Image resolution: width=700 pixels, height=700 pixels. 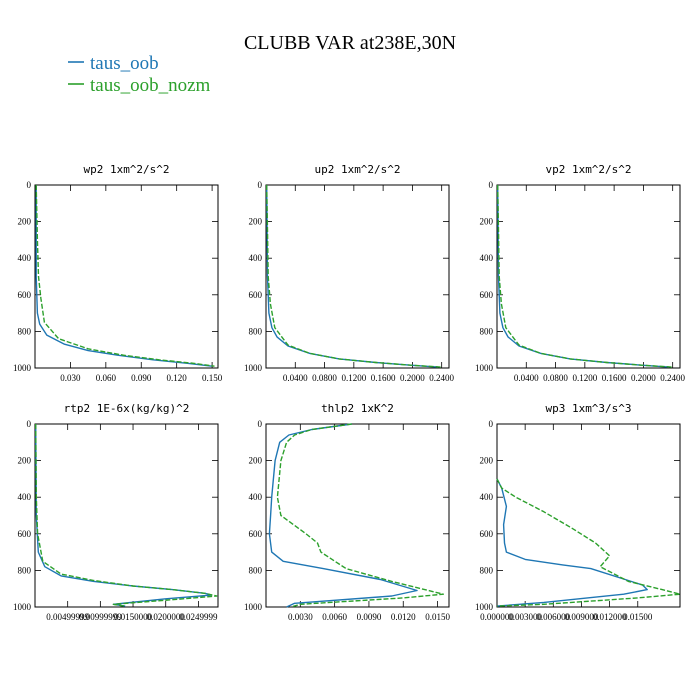 I want to click on x-tick-label: 0.150, so click(x=212, y=378).